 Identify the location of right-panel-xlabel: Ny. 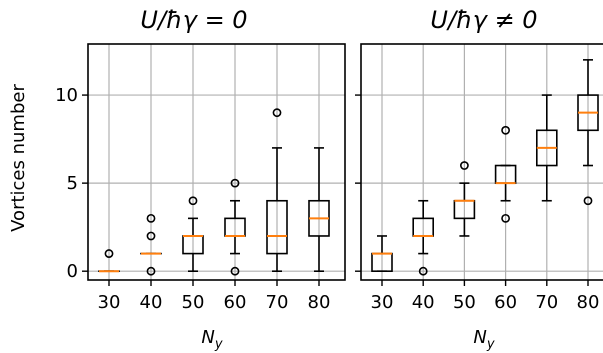
(483, 339).